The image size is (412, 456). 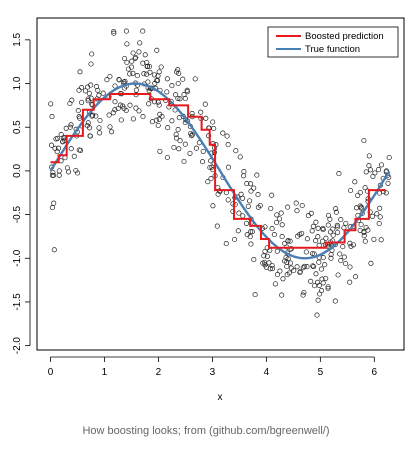 I want to click on y-tick-label: -1.0, so click(x=17, y=258).